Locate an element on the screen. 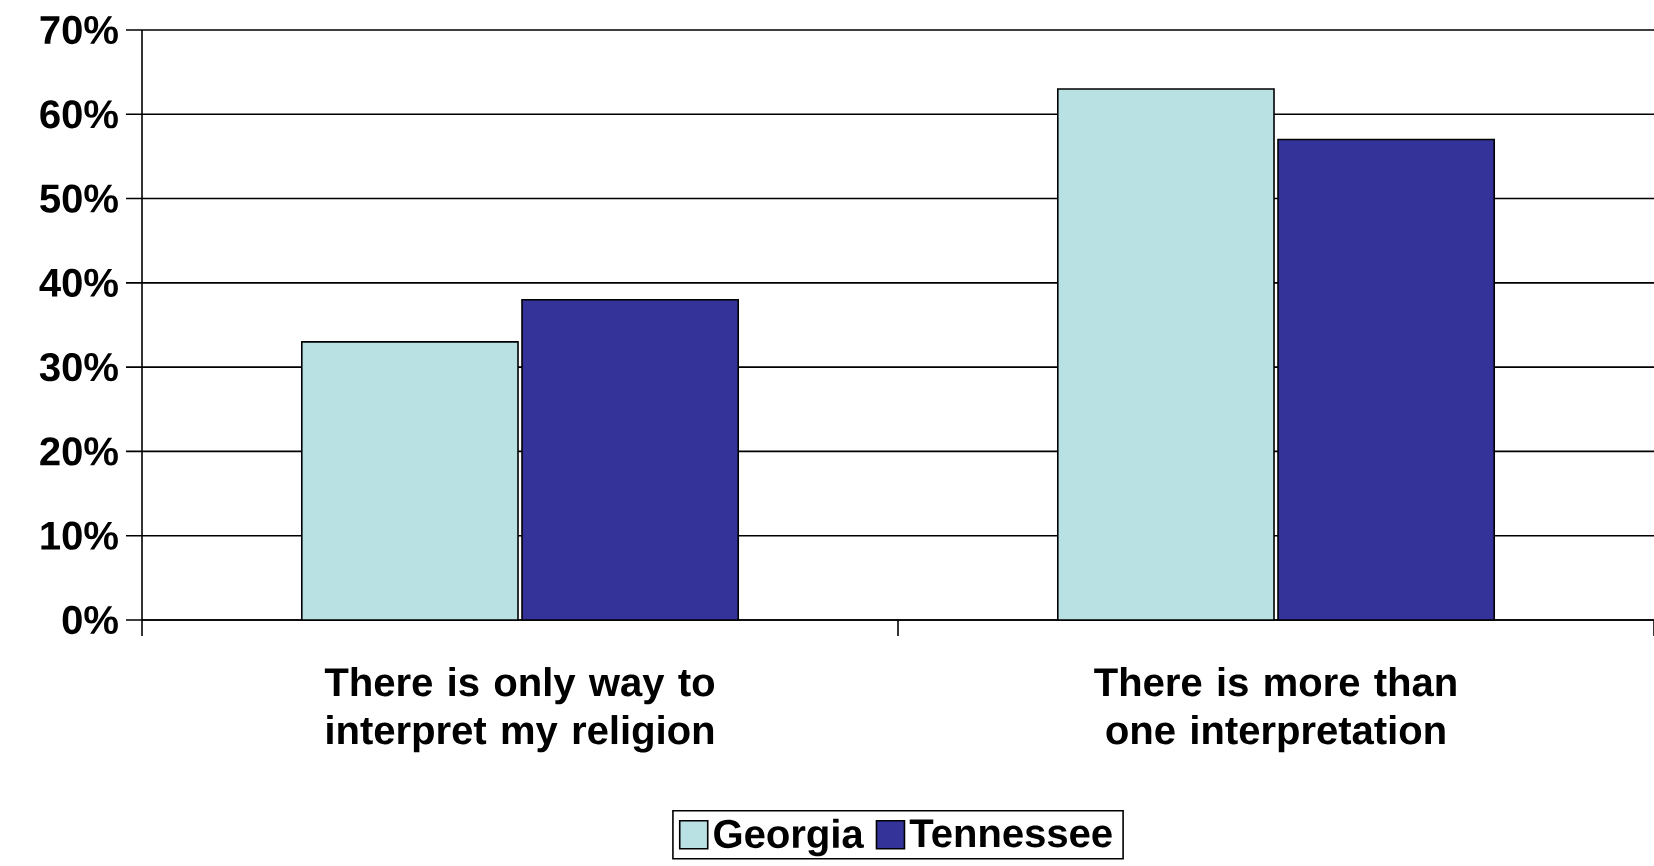 The image size is (1654, 866). y-tick-label: 30% is located at coordinates (78, 367).